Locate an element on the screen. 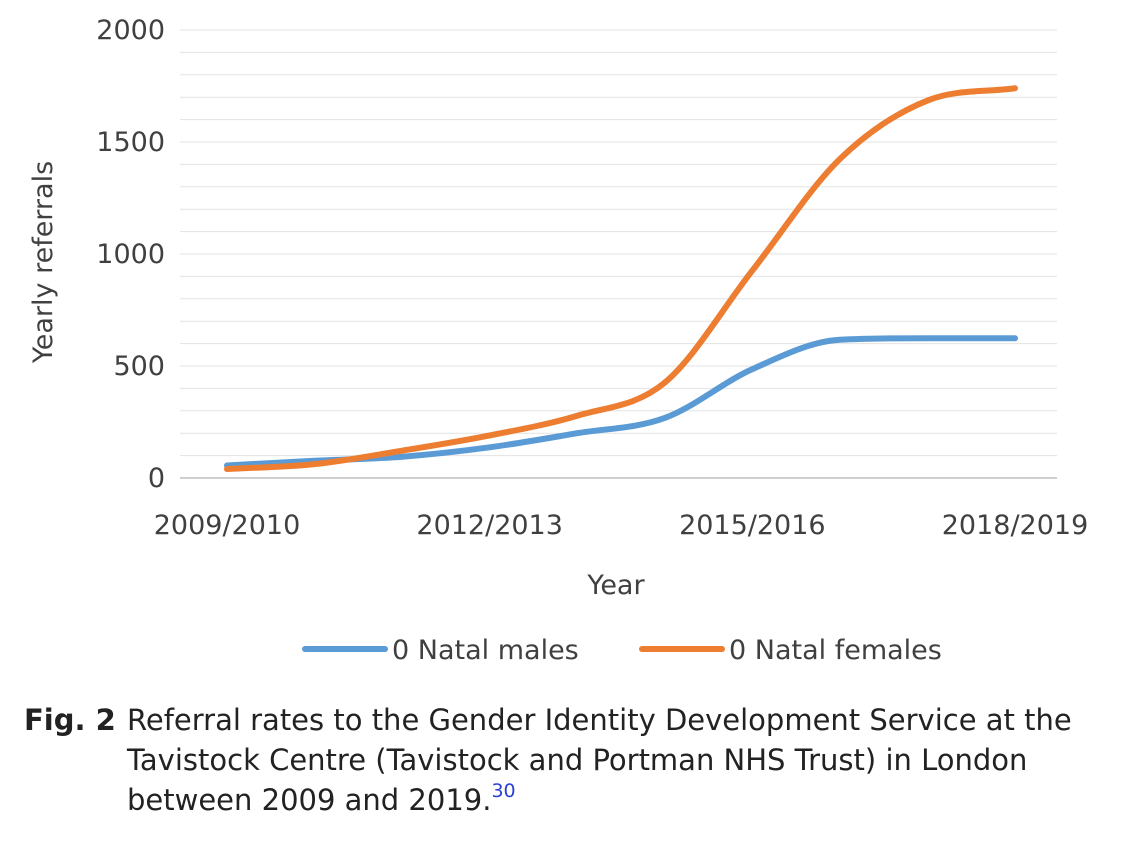 The image size is (1140, 849). y-axis-label: Yearly referrals is located at coordinates (43, 262).